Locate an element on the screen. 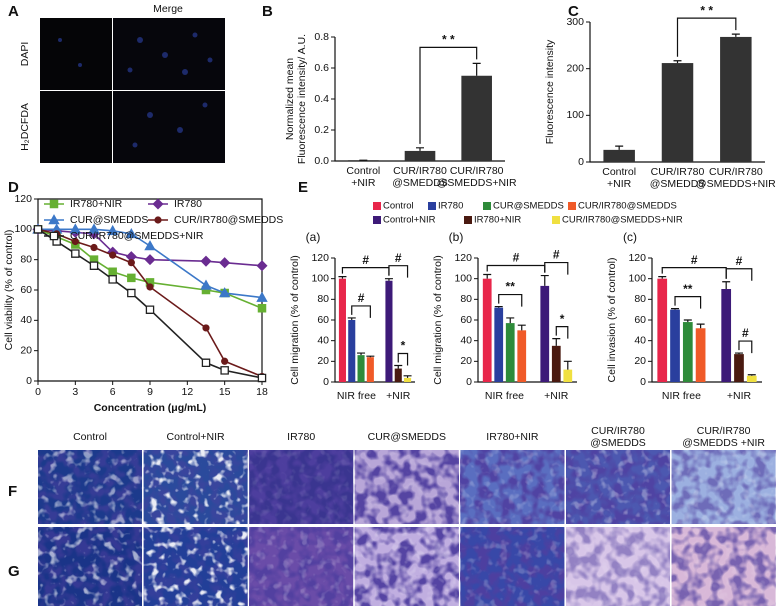 The image size is (777, 611). y-tick-label: 100 is located at coordinates (23, 229).